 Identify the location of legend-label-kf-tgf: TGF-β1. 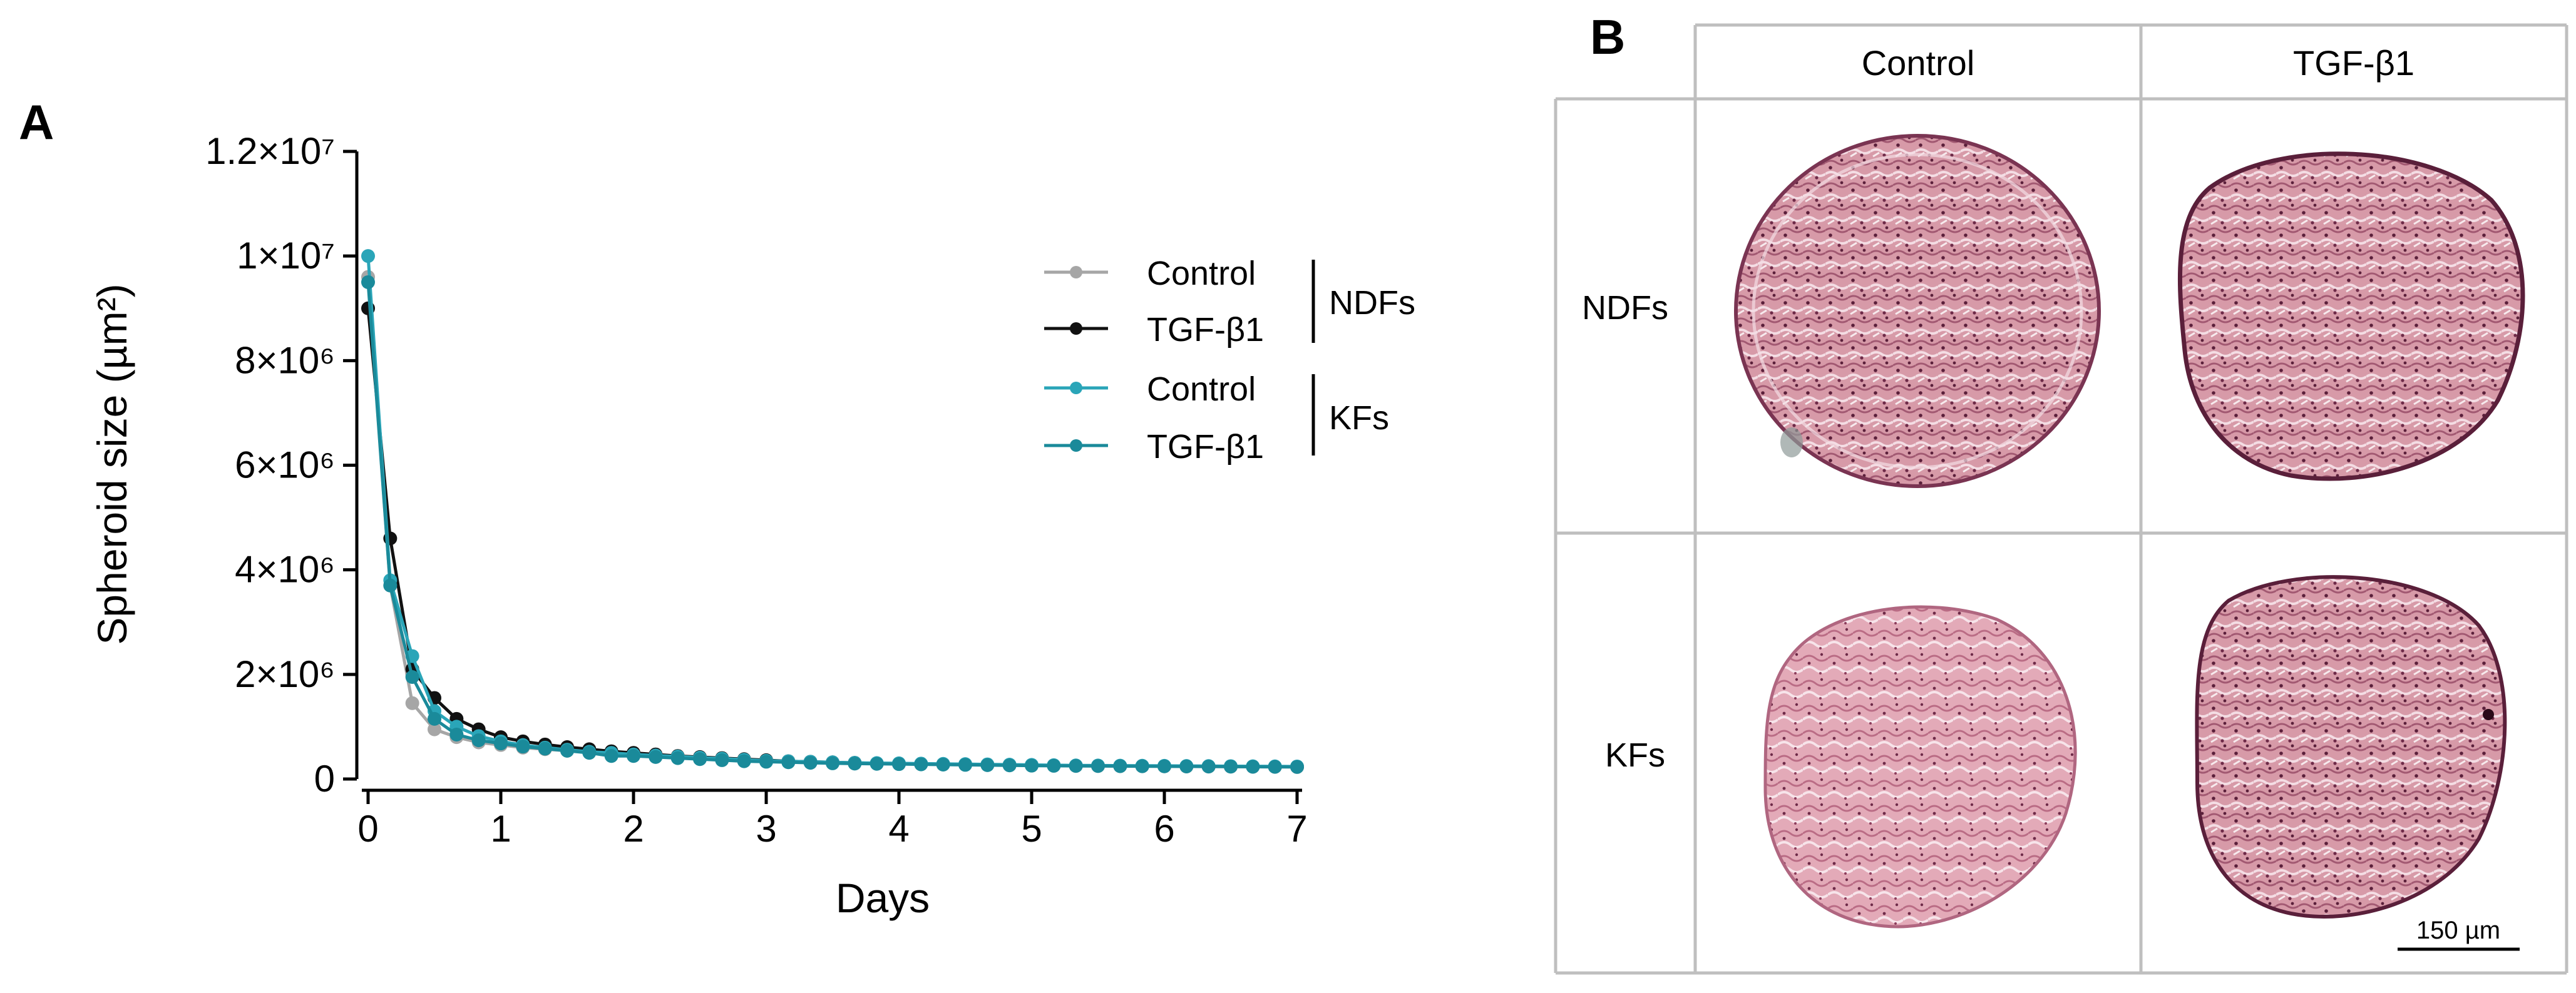
(1205, 447).